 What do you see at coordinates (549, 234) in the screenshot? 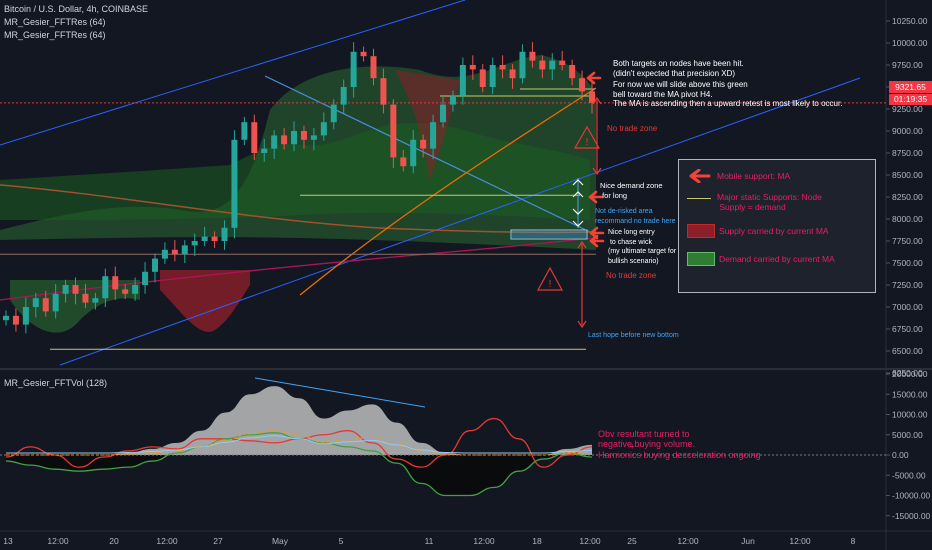
I see `long-entry-box` at bounding box center [549, 234].